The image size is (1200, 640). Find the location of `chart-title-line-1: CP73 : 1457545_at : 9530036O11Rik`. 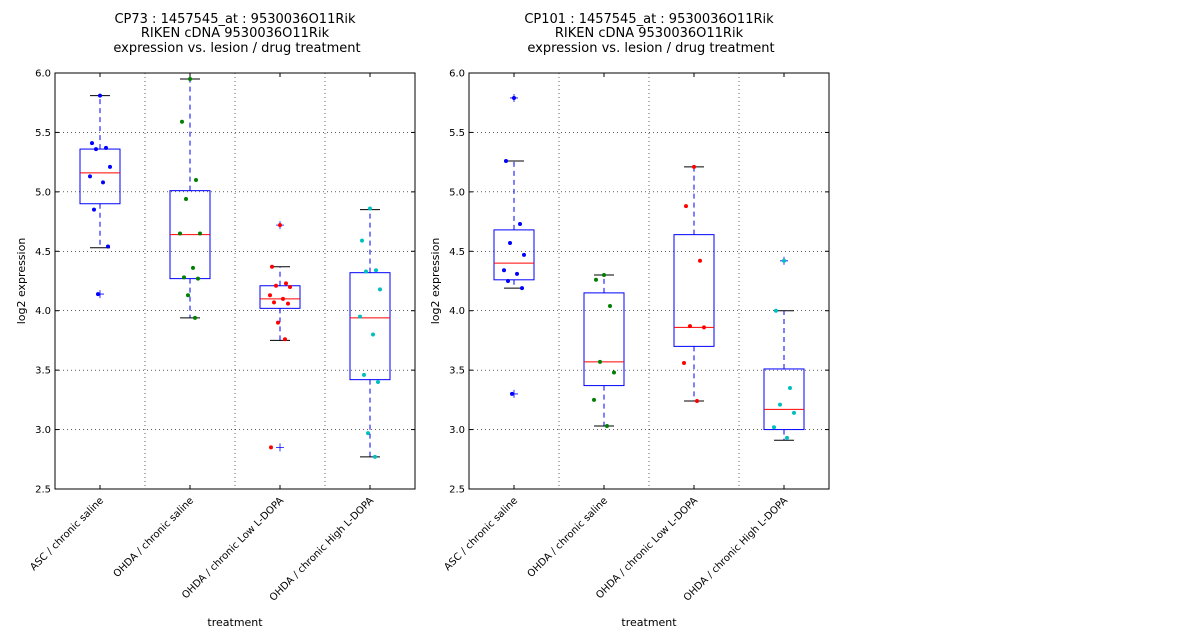

chart-title-line-1: CP73 : 1457545_at : 9530036O11Rik is located at coordinates (235, 19).